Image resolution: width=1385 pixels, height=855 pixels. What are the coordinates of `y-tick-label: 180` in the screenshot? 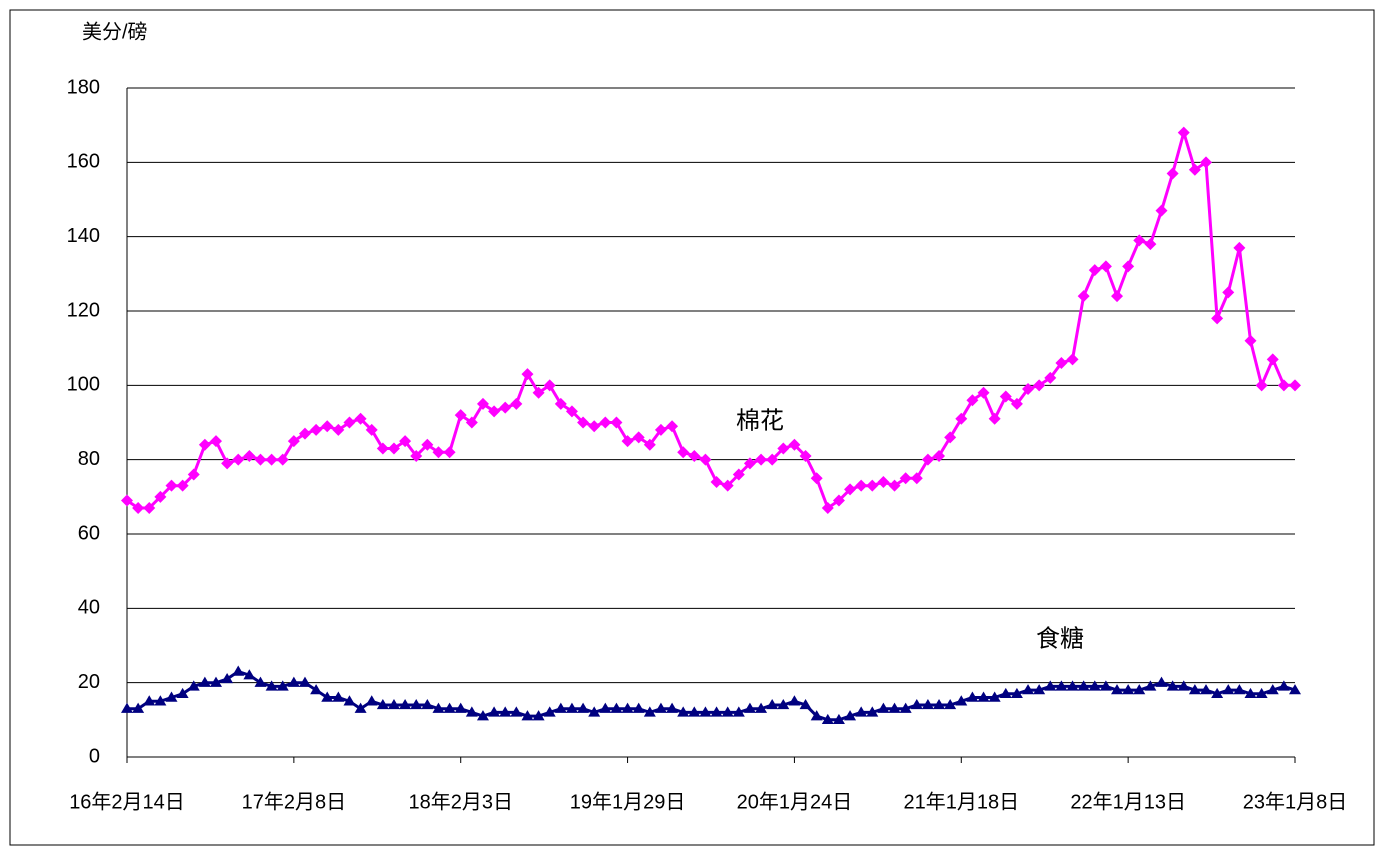 It's located at (83, 87).